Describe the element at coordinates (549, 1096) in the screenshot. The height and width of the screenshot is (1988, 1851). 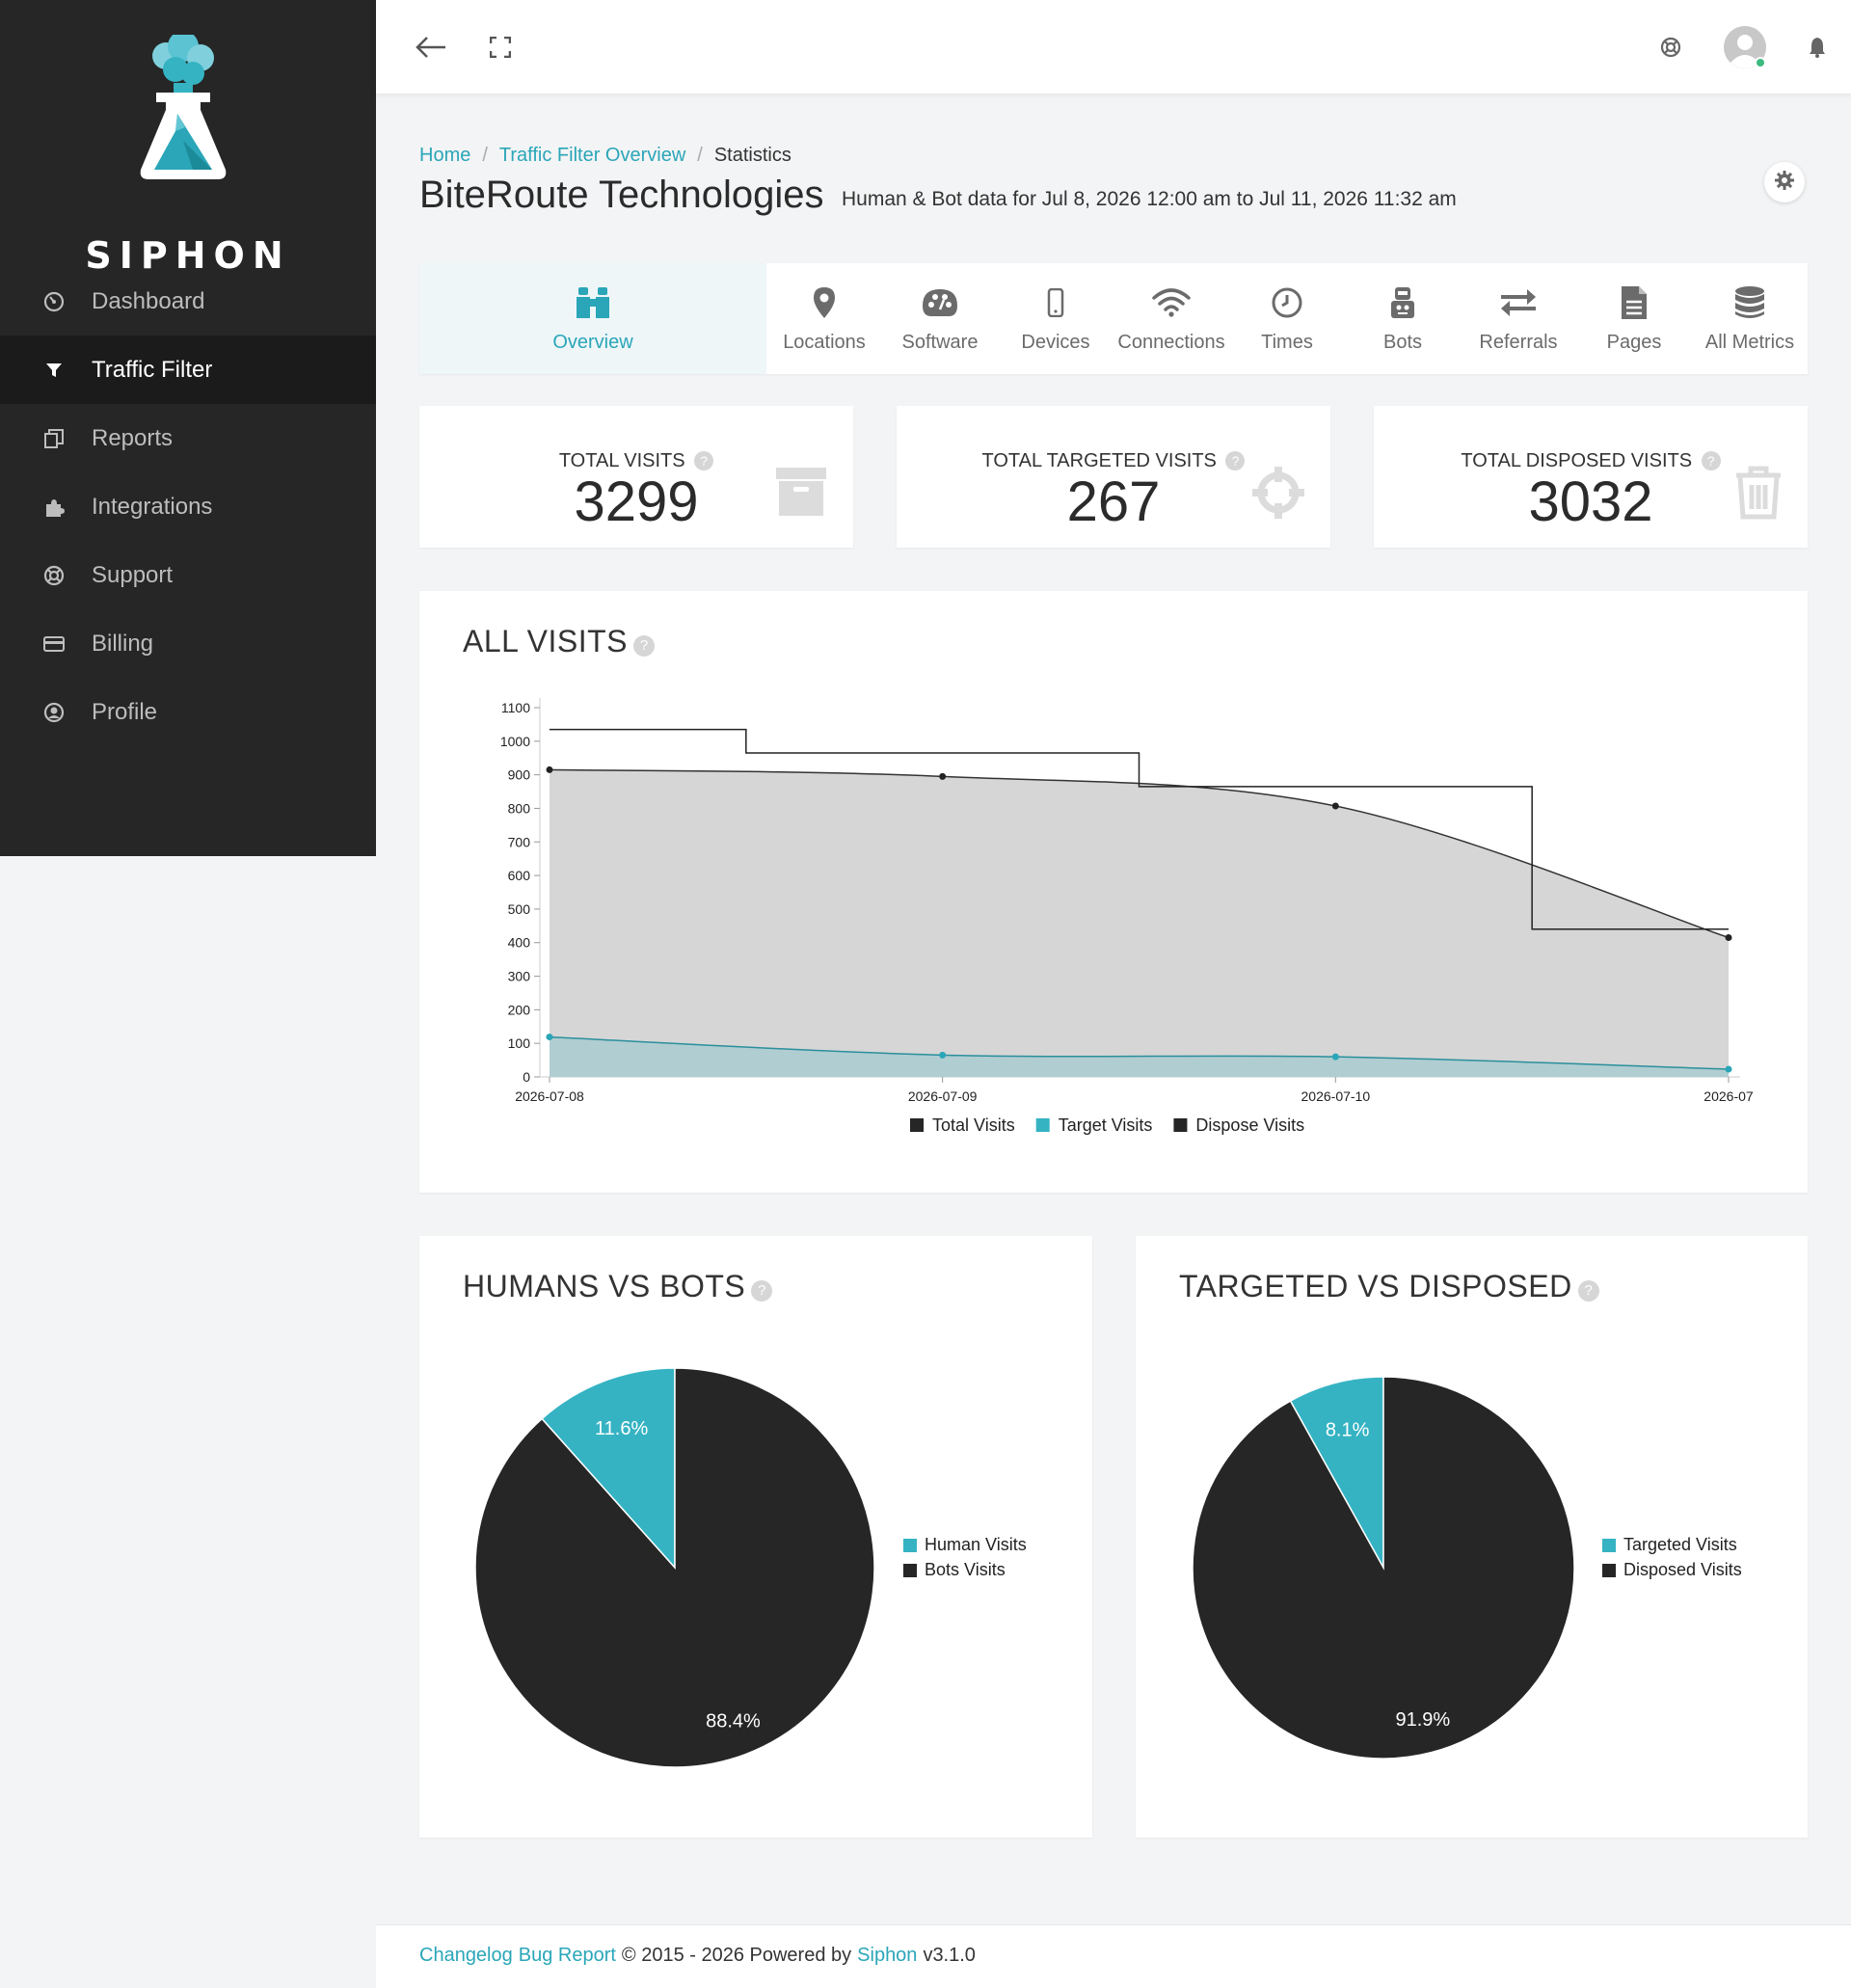
I see `x-tick-label: 2026-07-08` at that location.